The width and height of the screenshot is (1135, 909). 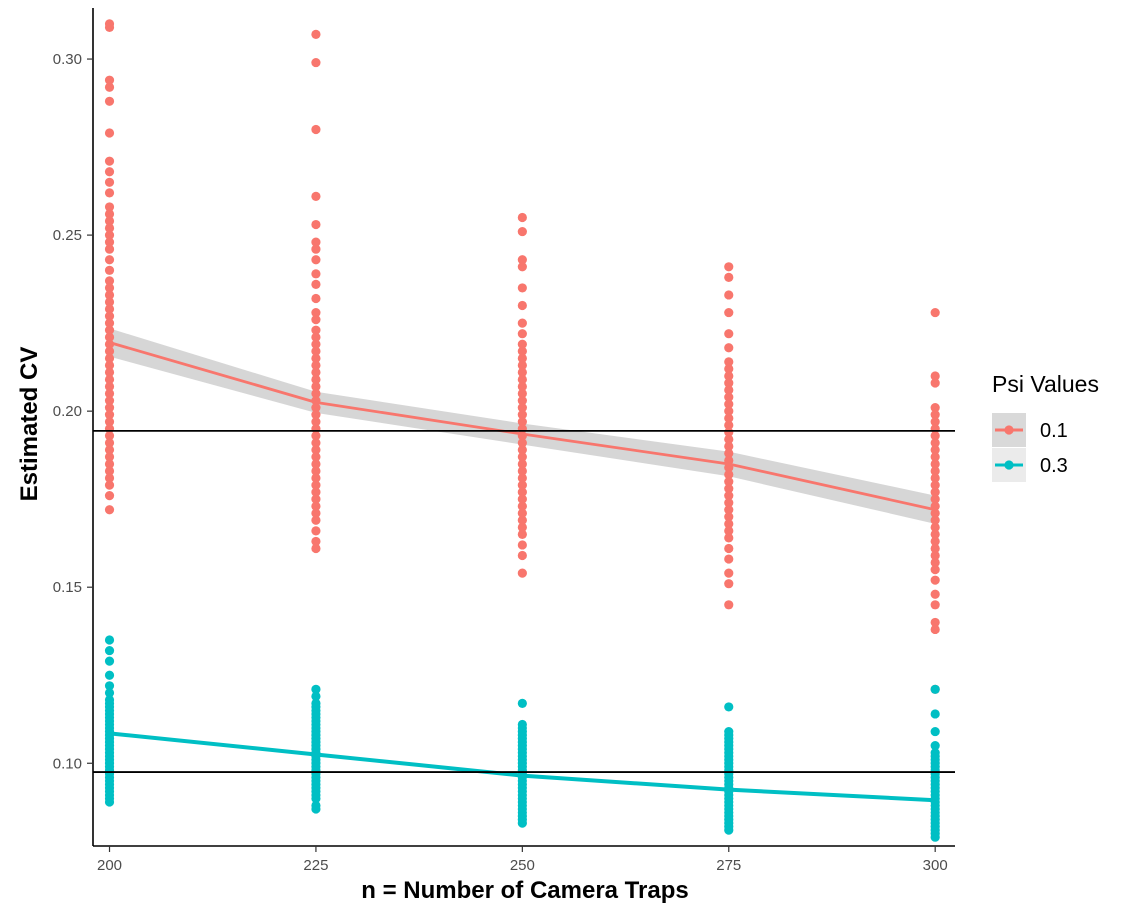 What do you see at coordinates (522, 865) in the screenshot?
I see `x-tick-label: 250` at bounding box center [522, 865].